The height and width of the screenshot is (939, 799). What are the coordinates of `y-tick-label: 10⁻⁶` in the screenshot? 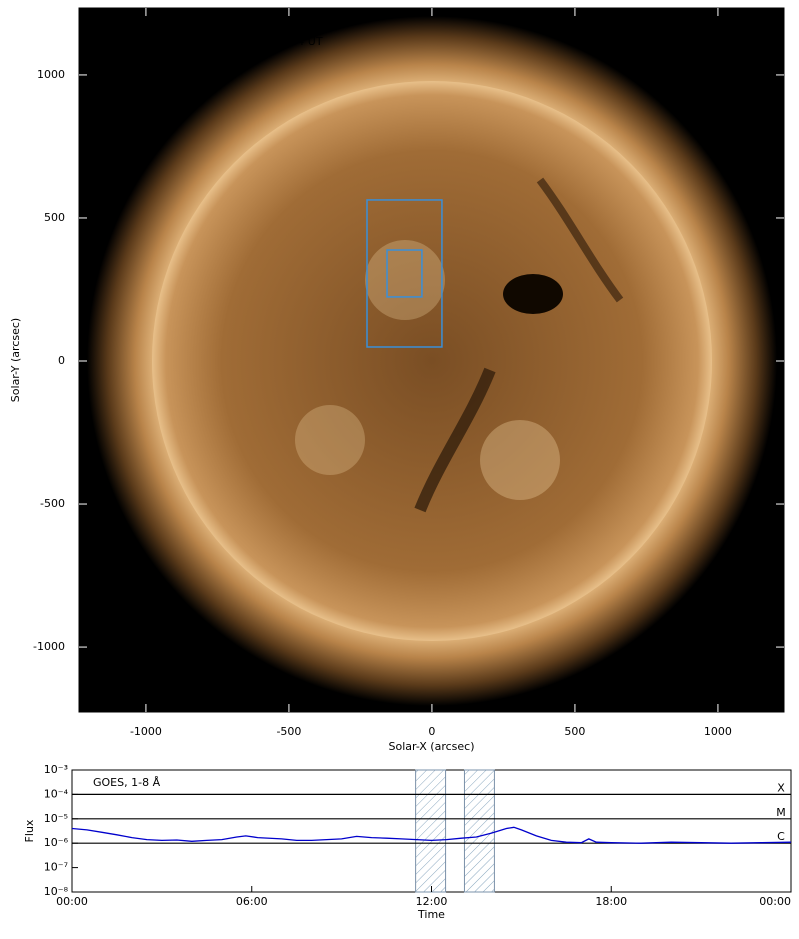 It's located at (56, 842).